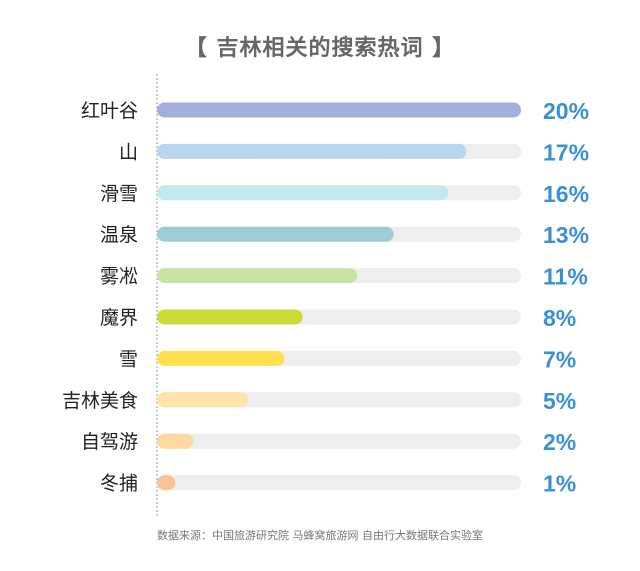  Describe the element at coordinates (559, 359) in the screenshot. I see `value-label: 7%` at that location.